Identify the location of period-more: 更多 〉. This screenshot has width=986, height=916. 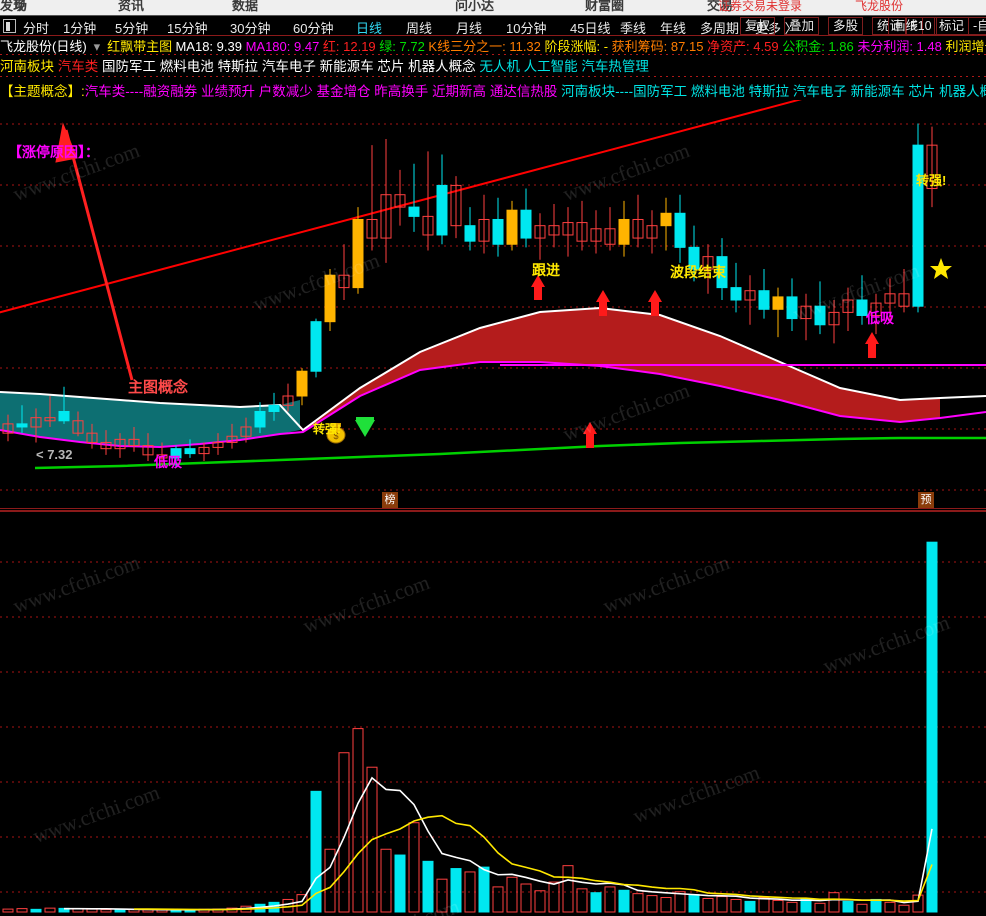
(776, 28).